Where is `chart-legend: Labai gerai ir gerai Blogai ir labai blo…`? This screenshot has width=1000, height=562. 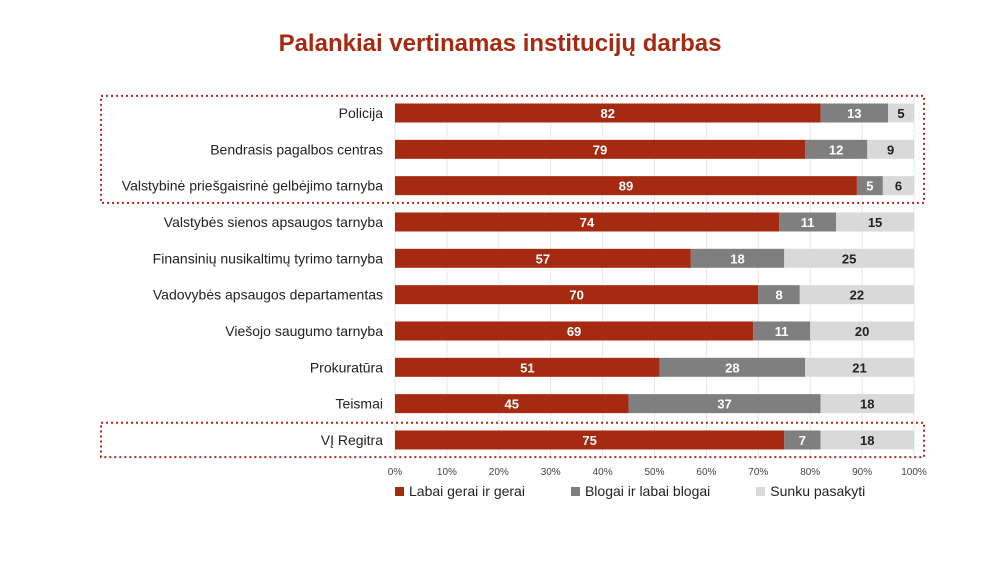
chart-legend: Labai gerai ir gerai Blogai ir labai blo… is located at coordinates (653, 491).